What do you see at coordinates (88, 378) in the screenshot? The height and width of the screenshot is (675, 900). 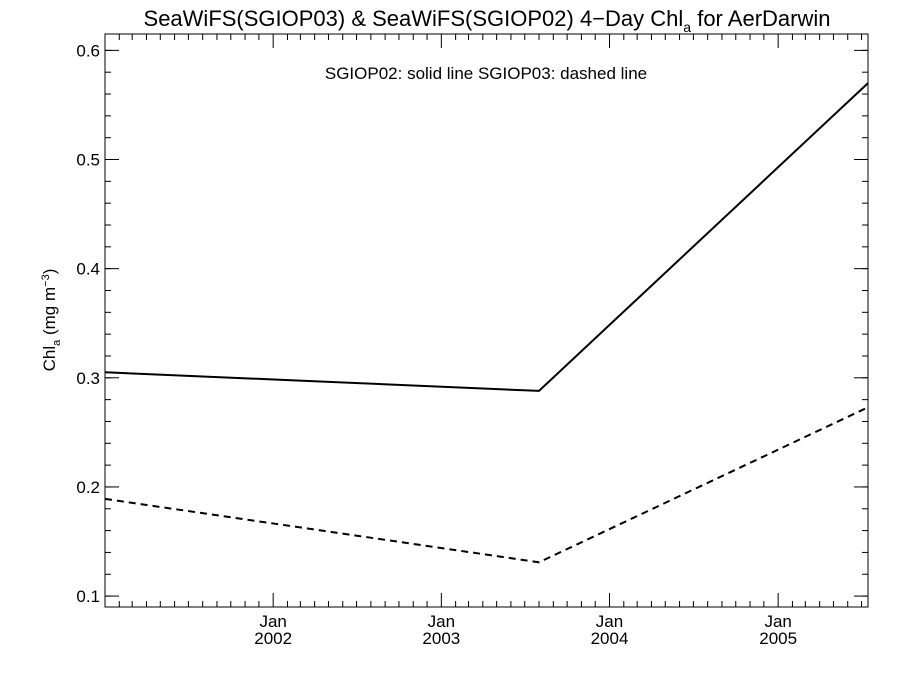 I see `y-tick-label: 0.3` at bounding box center [88, 378].